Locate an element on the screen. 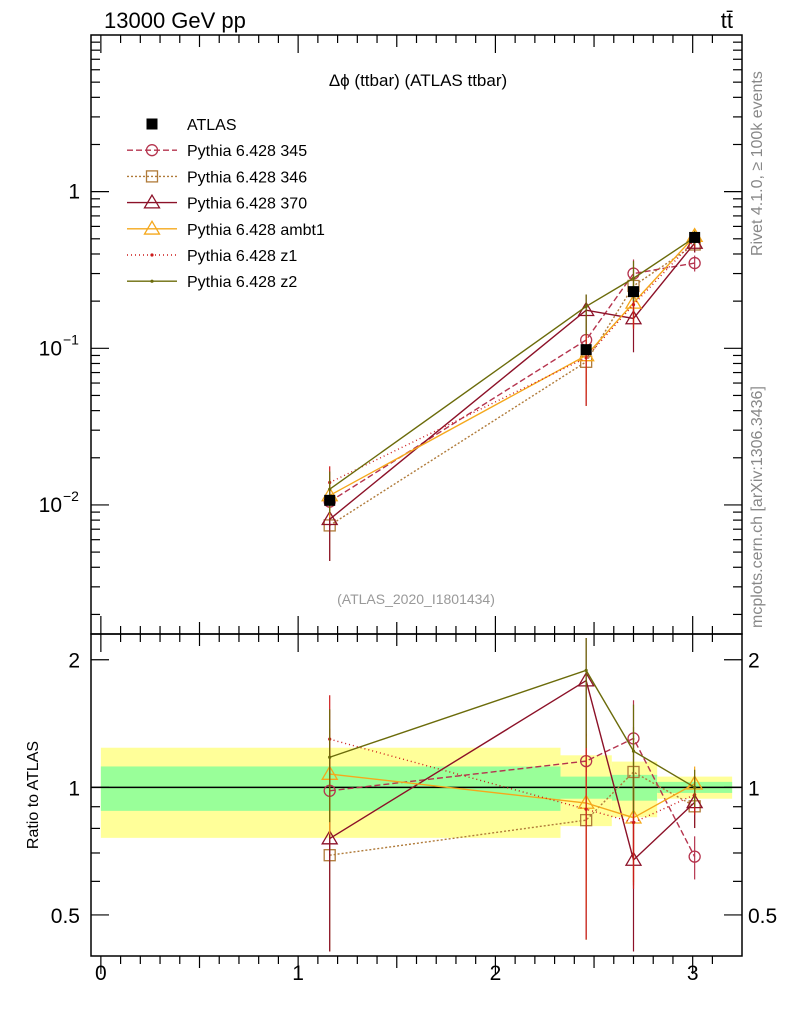 The height and width of the screenshot is (1024, 786). series-5-main is located at coordinates (512, 372).